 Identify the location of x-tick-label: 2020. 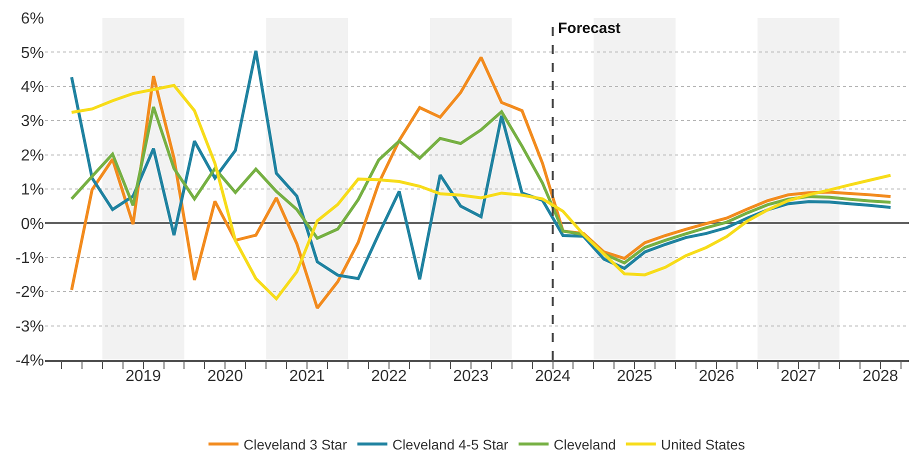
(225, 377).